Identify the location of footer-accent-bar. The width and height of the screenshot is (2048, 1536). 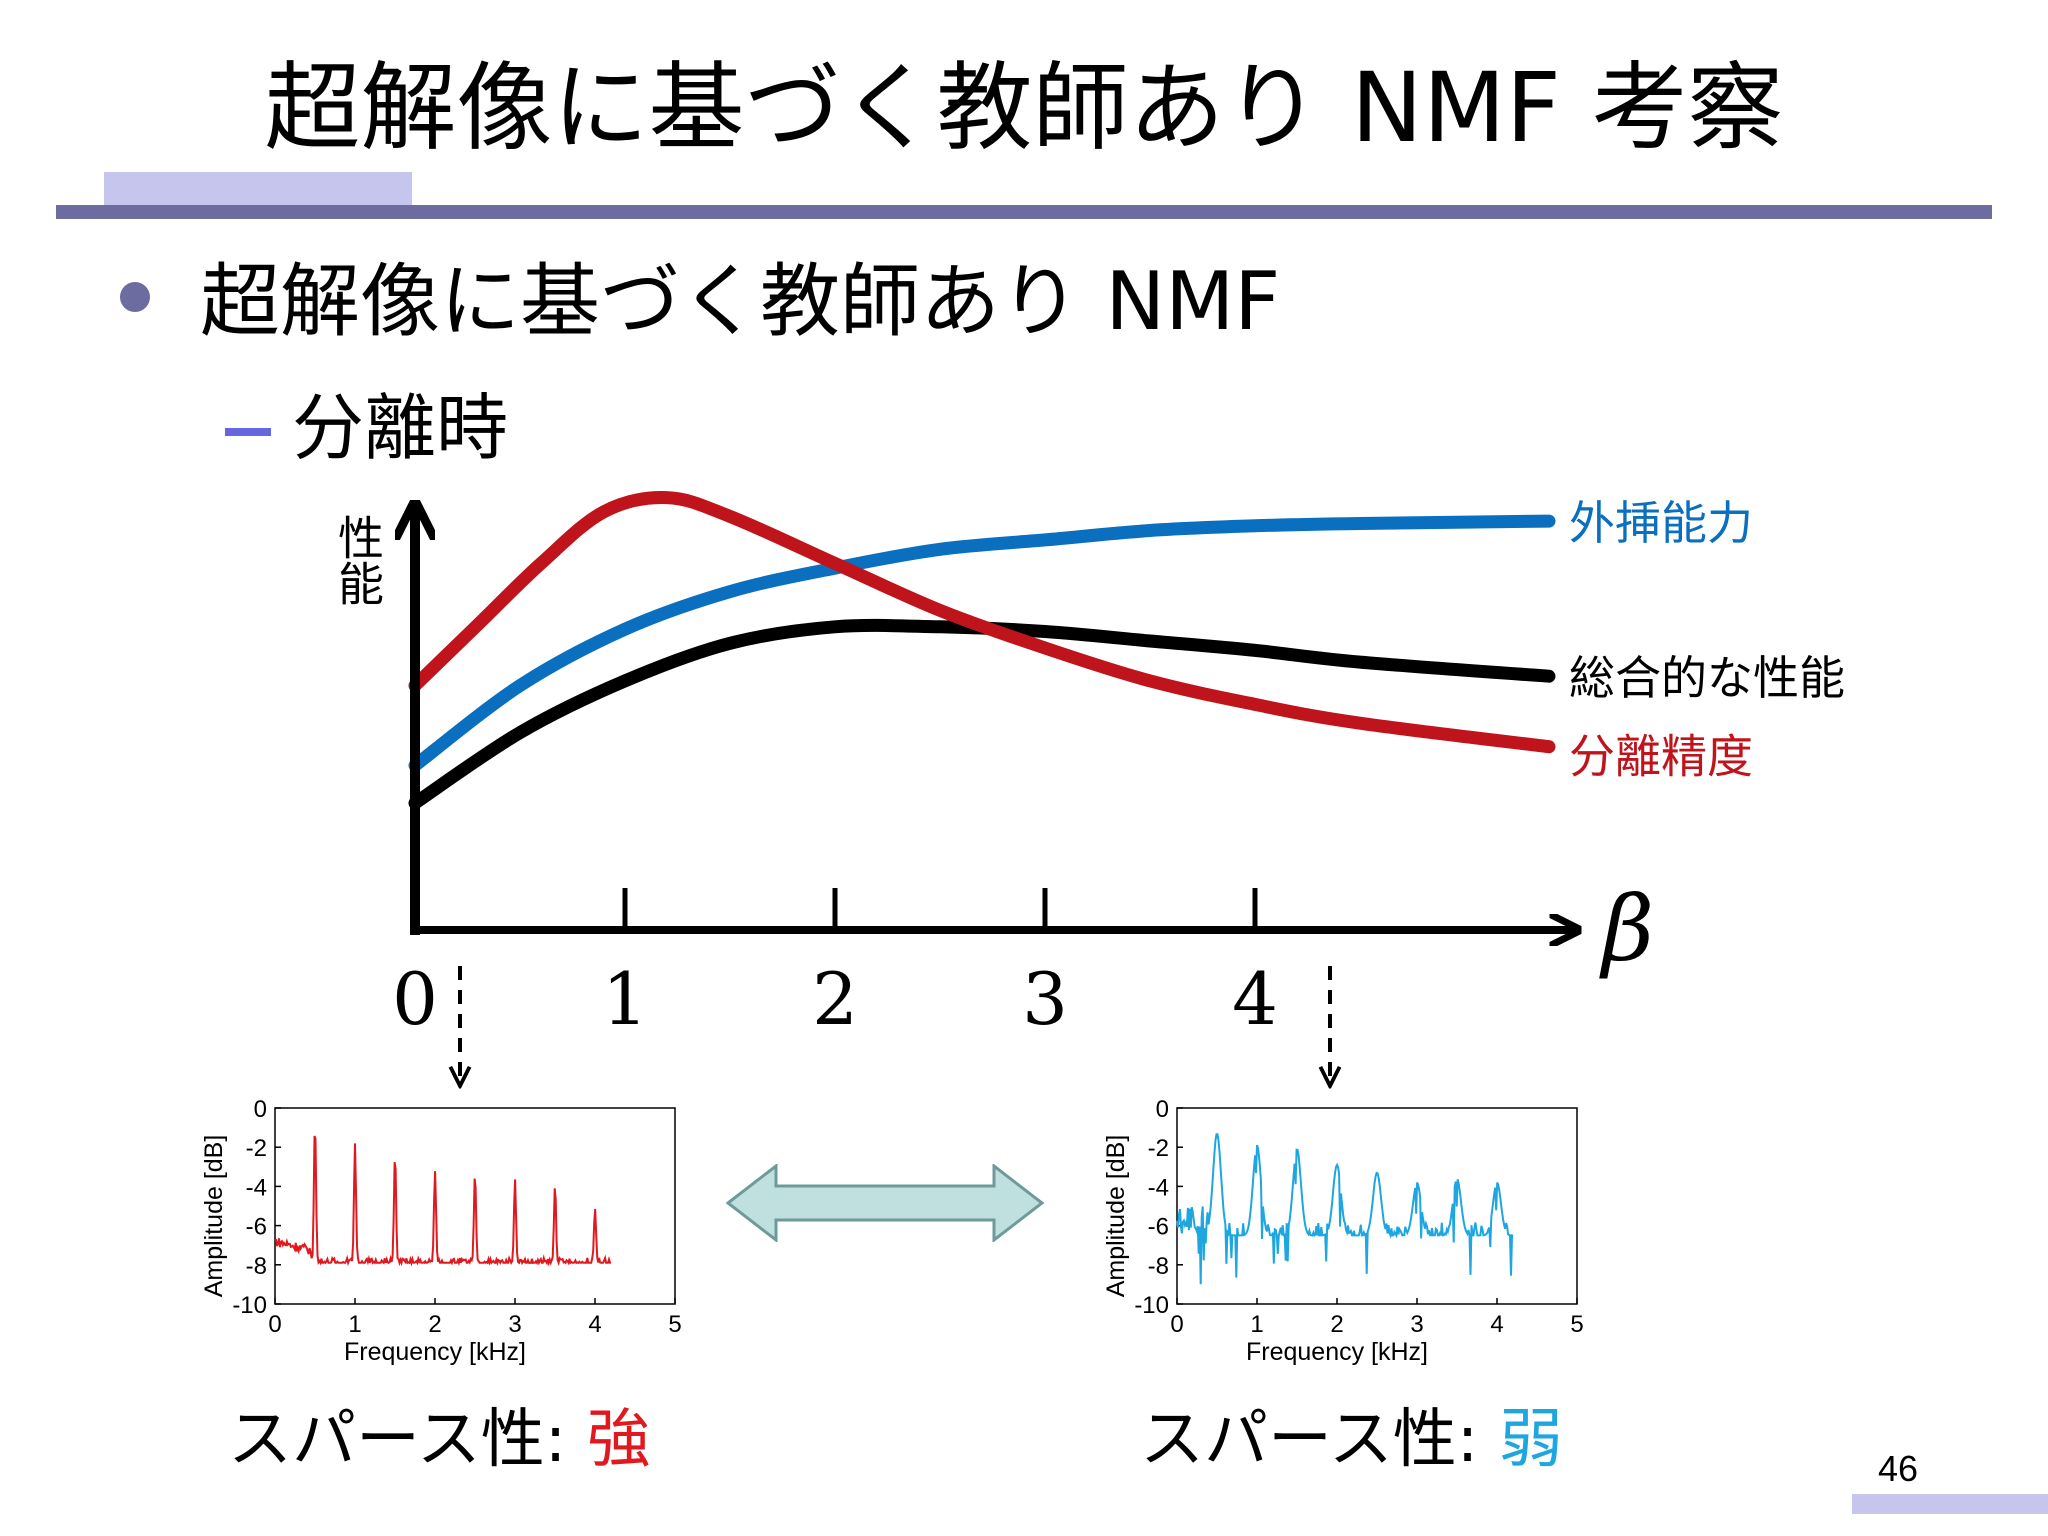
(1950, 1504).